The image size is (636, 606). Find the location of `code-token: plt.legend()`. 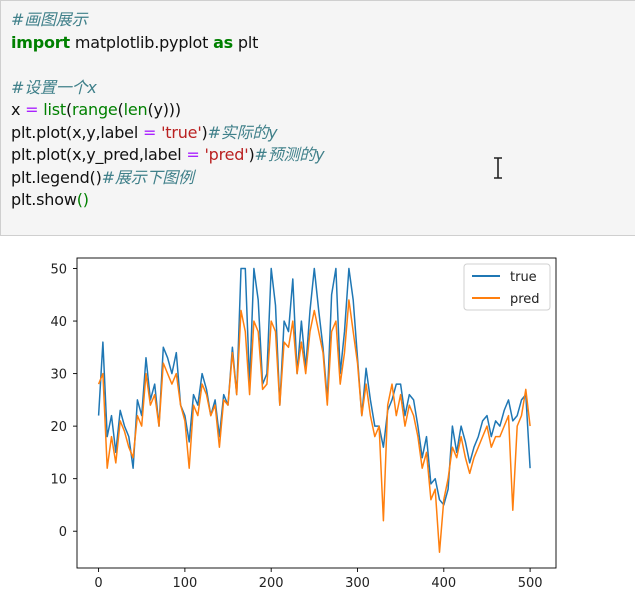

code-token: plt.legend() is located at coordinates (56, 177).